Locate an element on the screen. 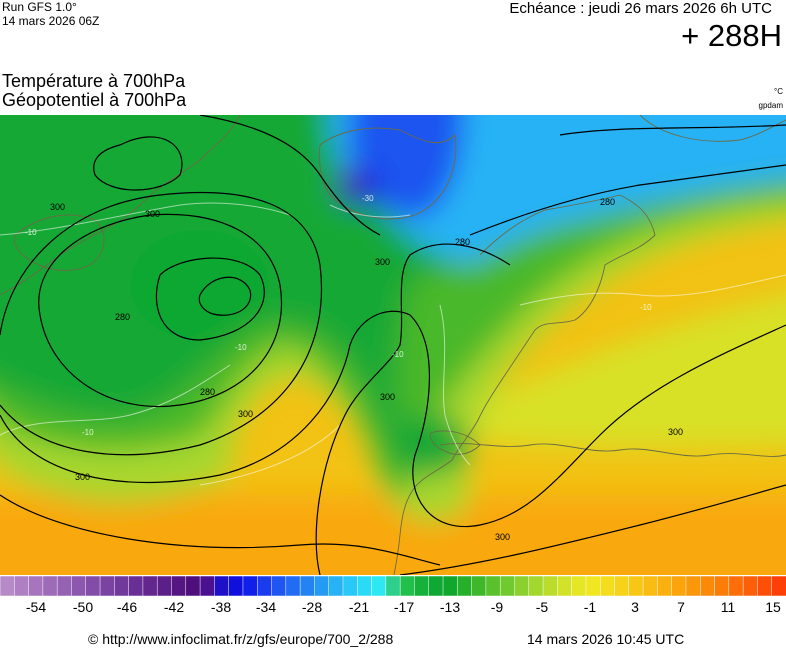 Image resolution: width=786 pixels, height=648 pixels. scale-tick-label: -1 is located at coordinates (590, 607).